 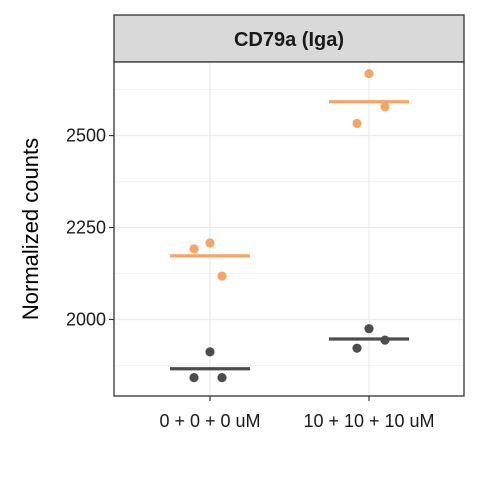 What do you see at coordinates (86, 228) in the screenshot?
I see `y-tick-label: 2250` at bounding box center [86, 228].